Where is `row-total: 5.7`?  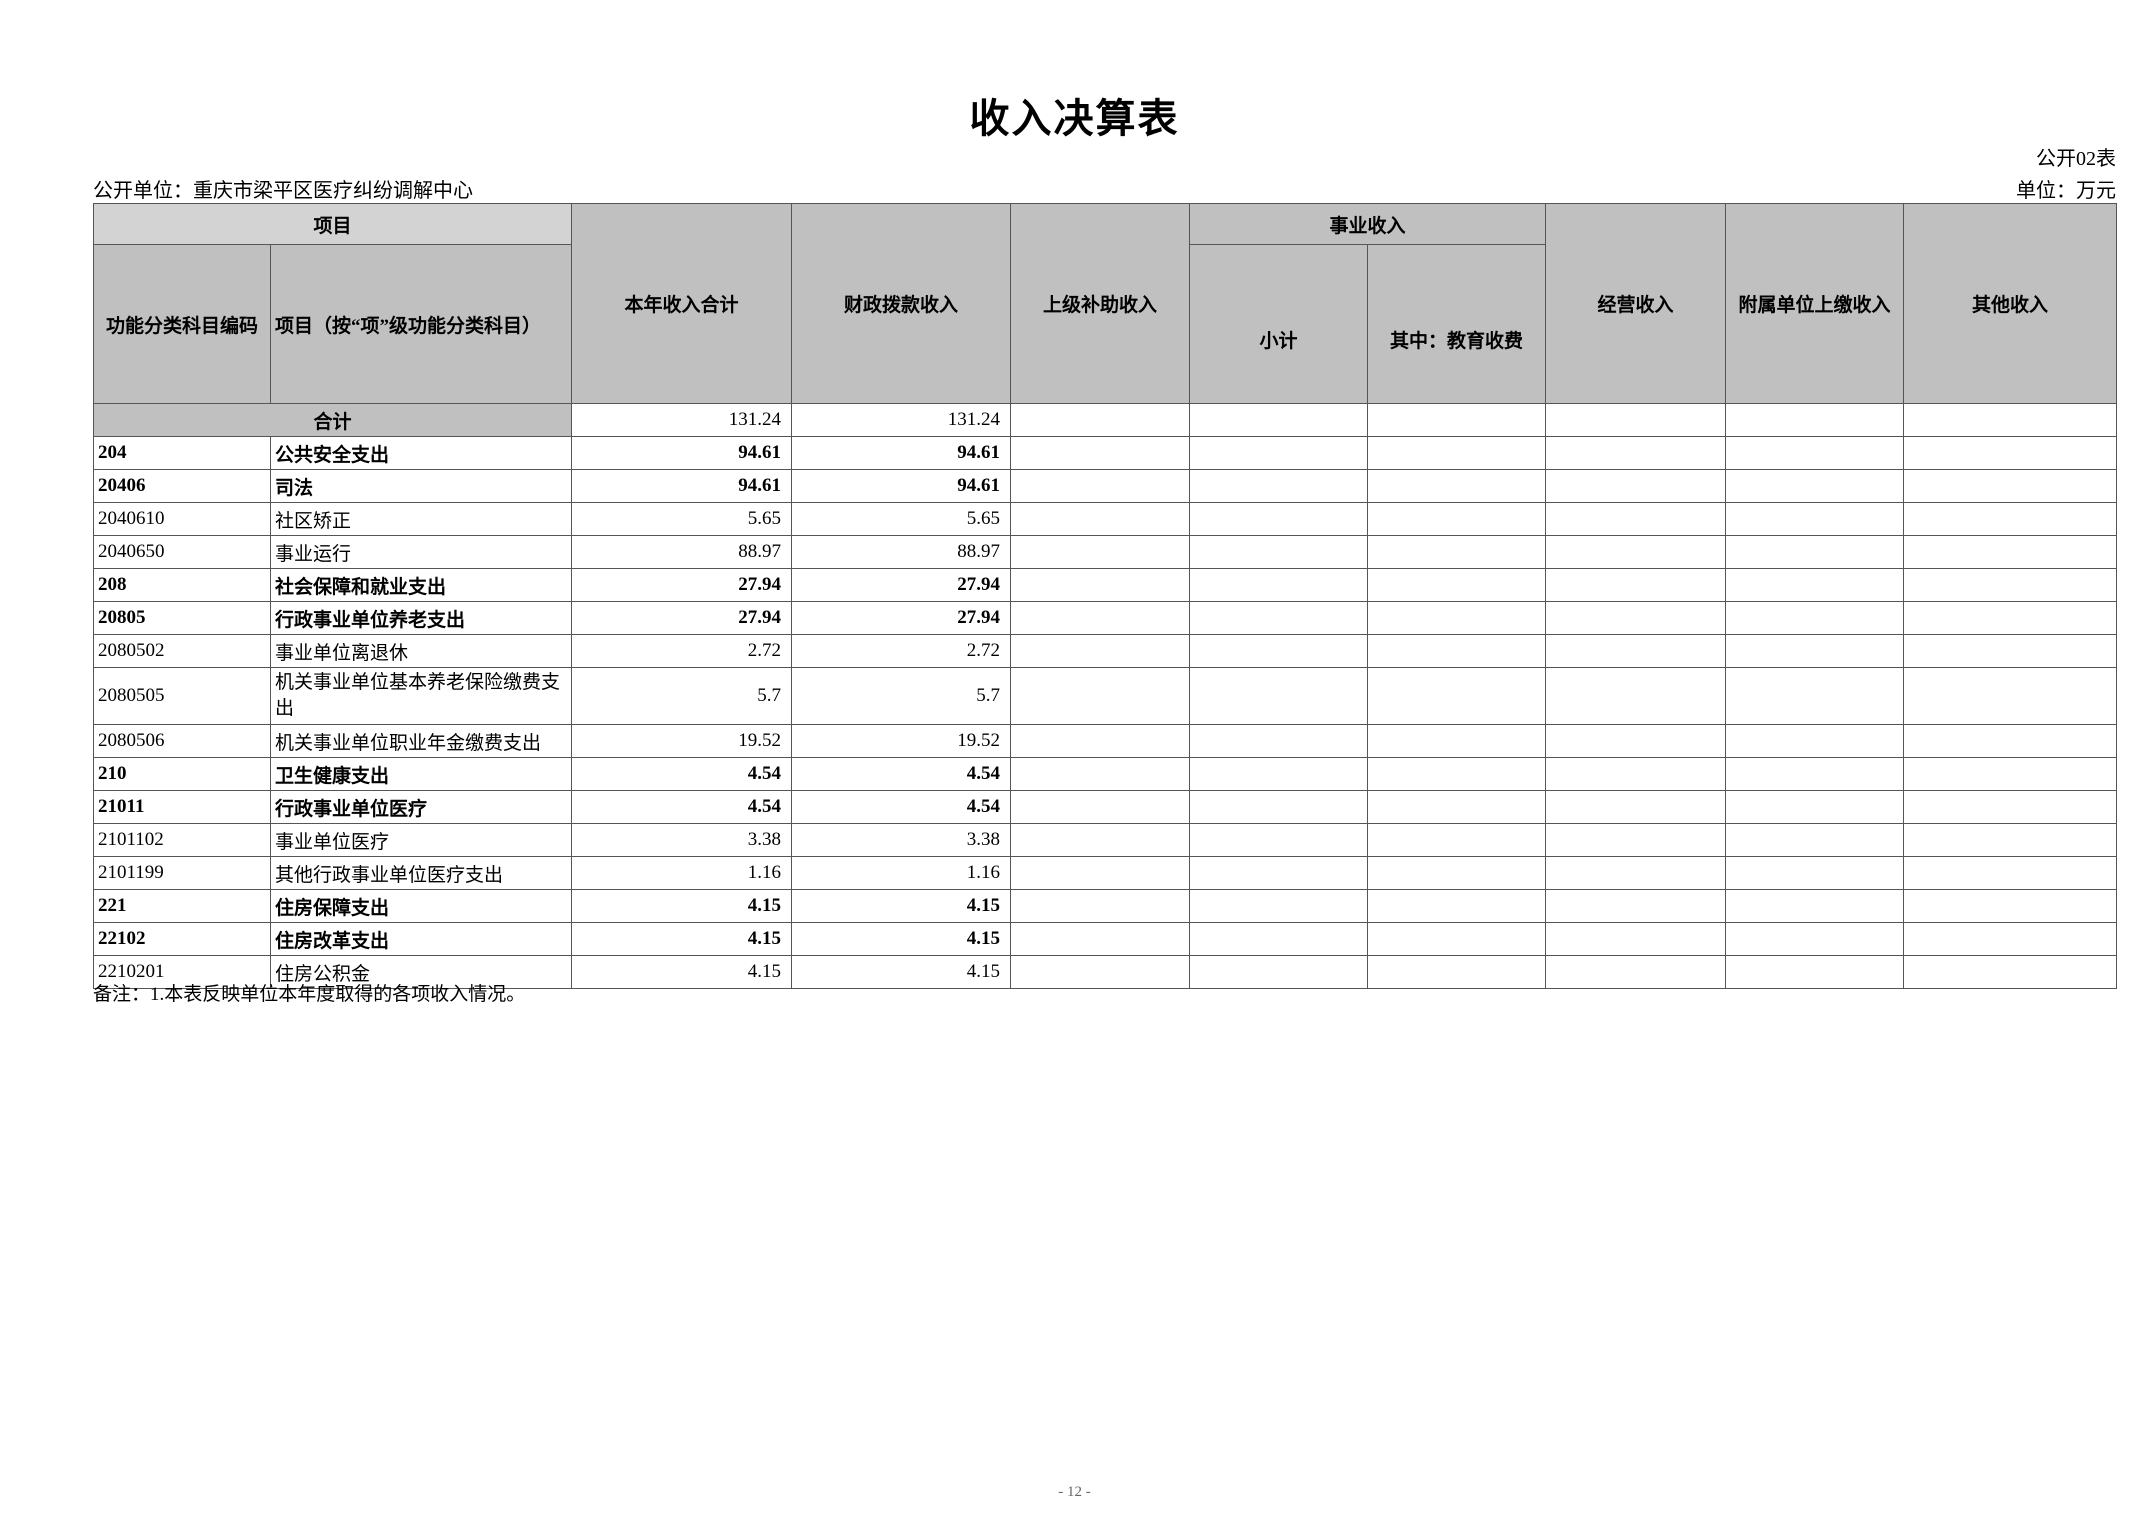
row-total: 5.7 is located at coordinates (682, 696).